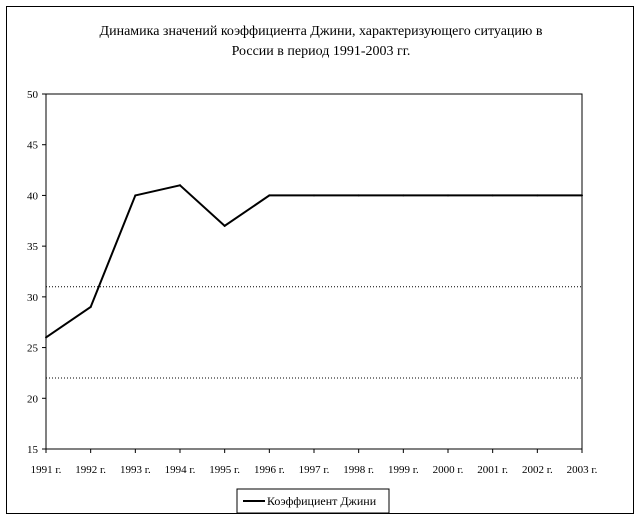  What do you see at coordinates (33, 399) in the screenshot?
I see `y-tick-label: 20` at bounding box center [33, 399].